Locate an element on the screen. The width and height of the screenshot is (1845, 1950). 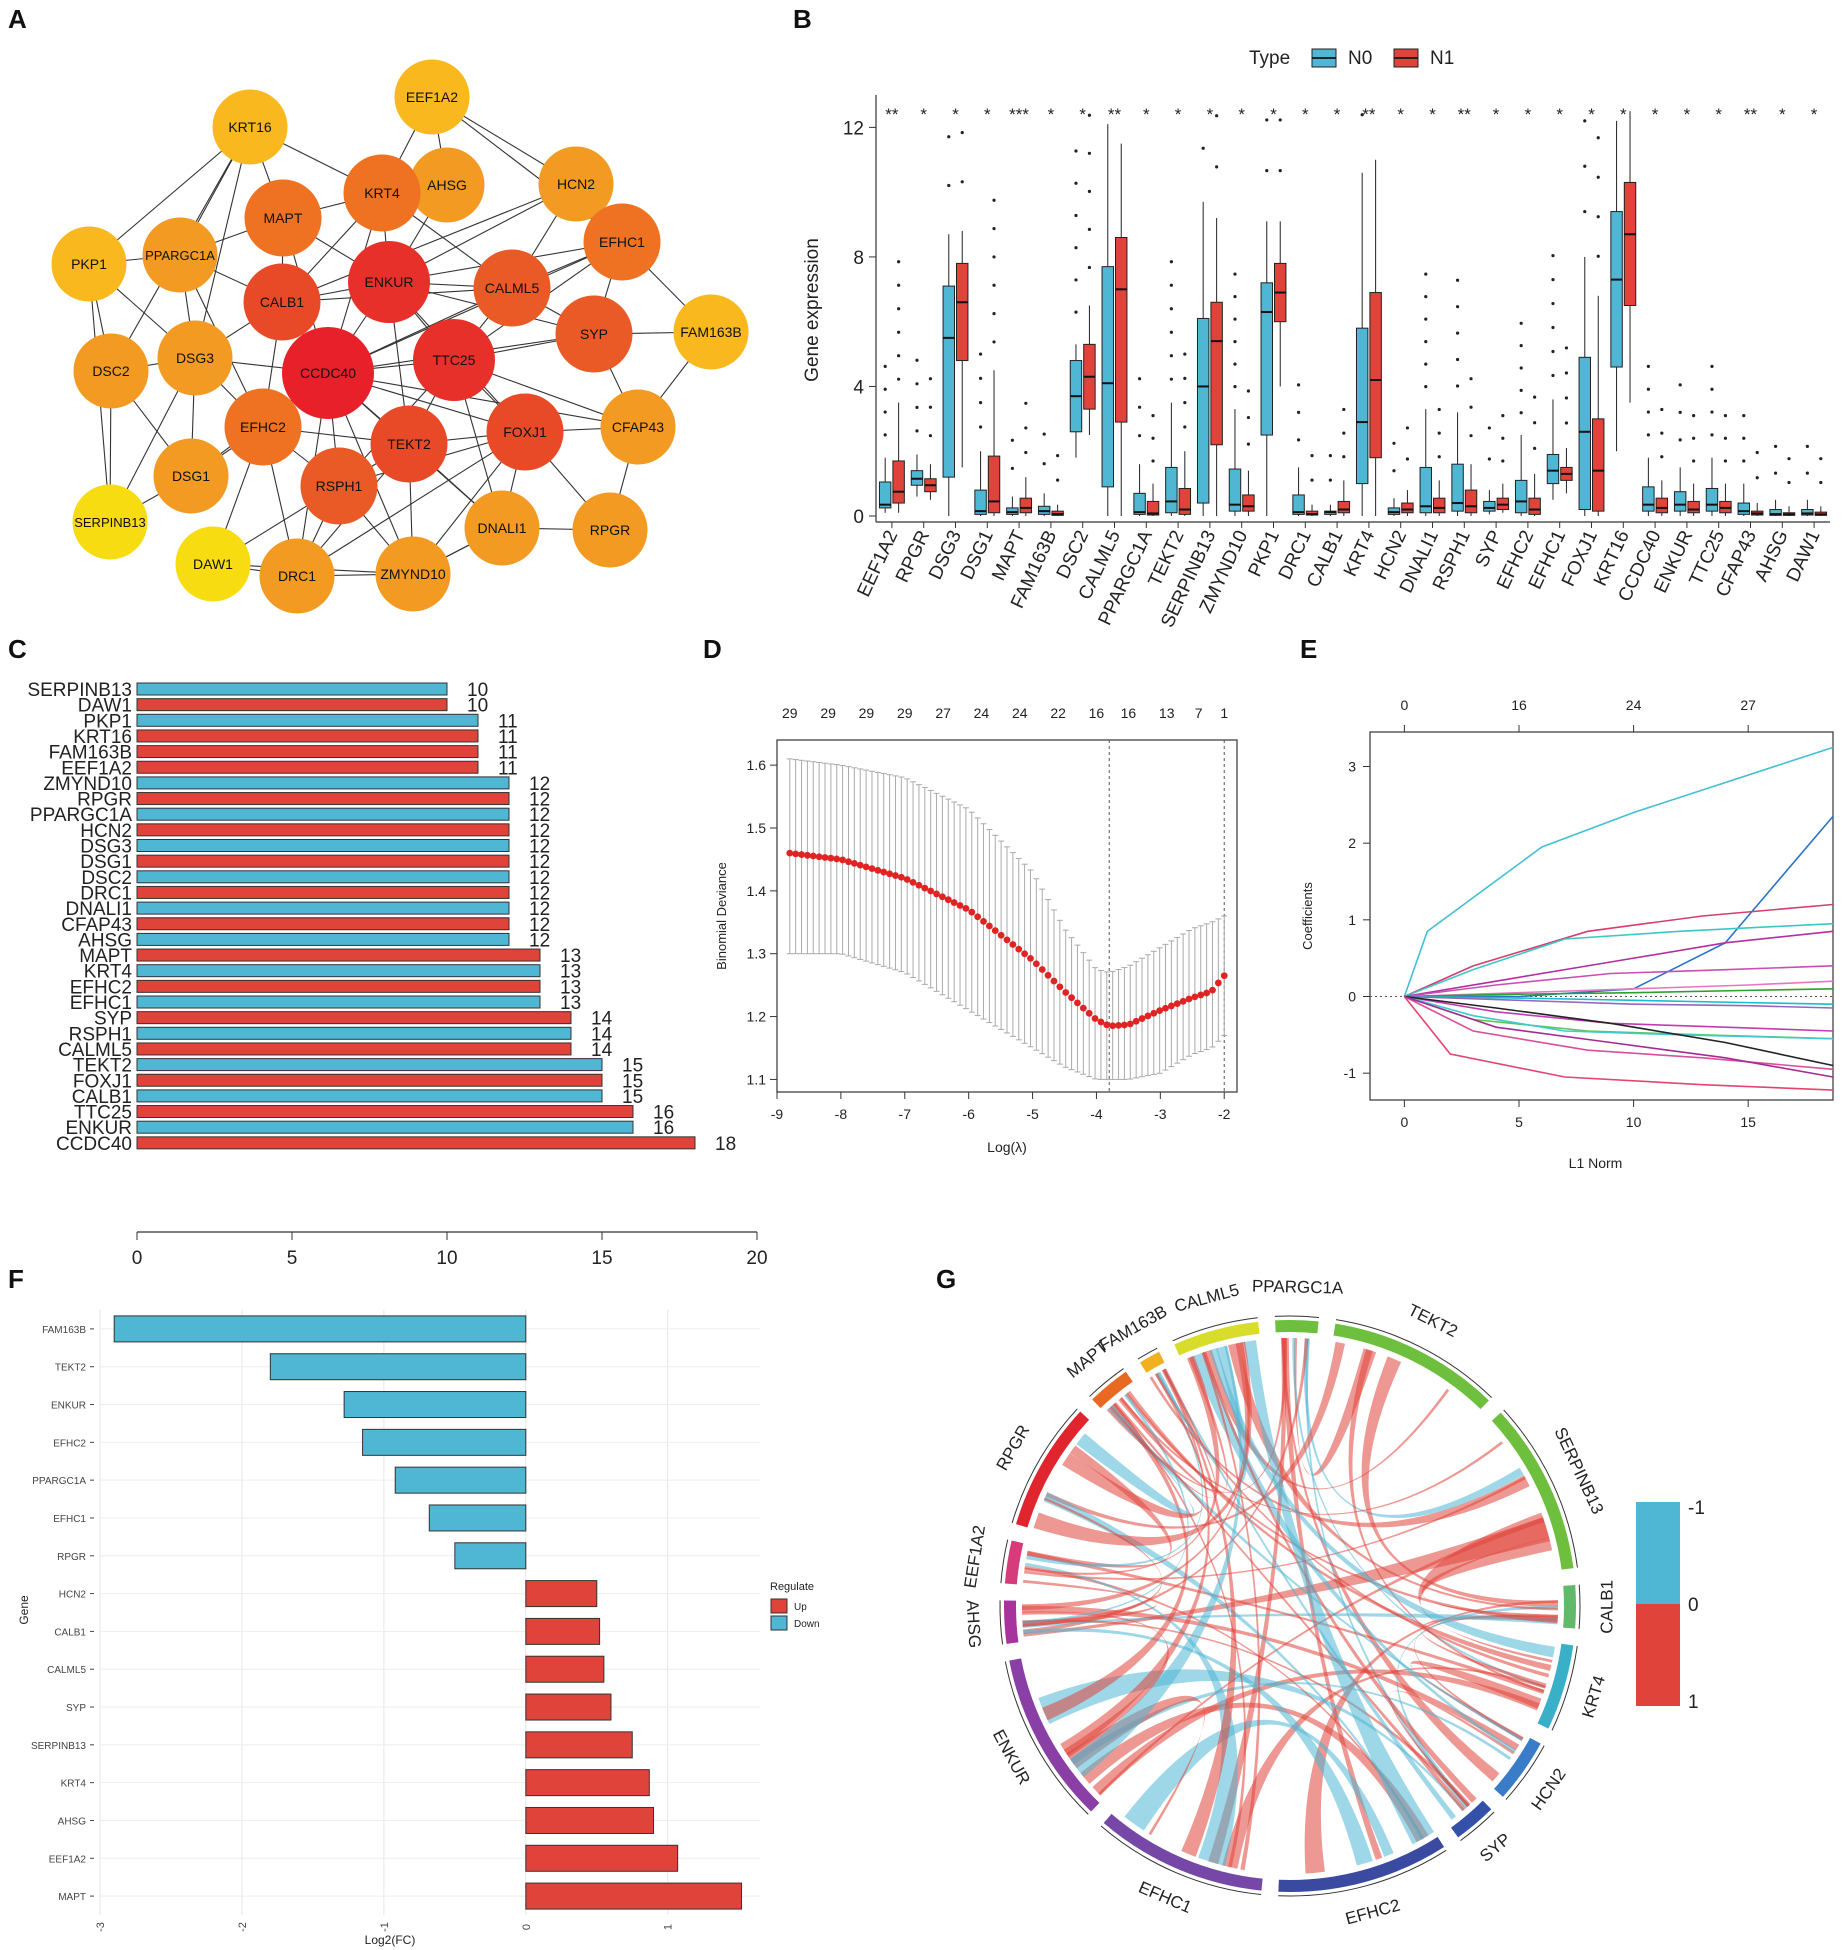
x-tick-label: 20 is located at coordinates (756, 1258).